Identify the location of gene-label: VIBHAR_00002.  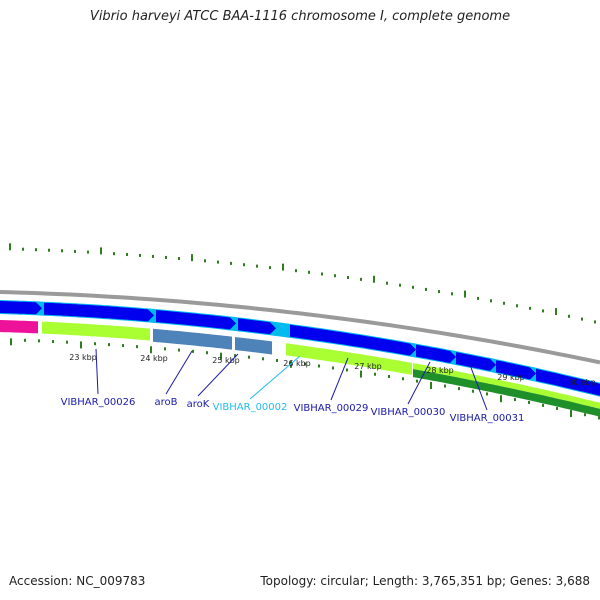
(250, 407).